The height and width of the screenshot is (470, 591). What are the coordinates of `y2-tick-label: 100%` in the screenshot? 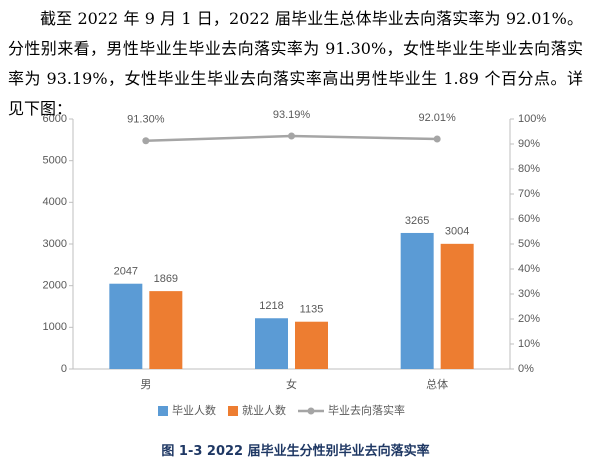 It's located at (532, 119).